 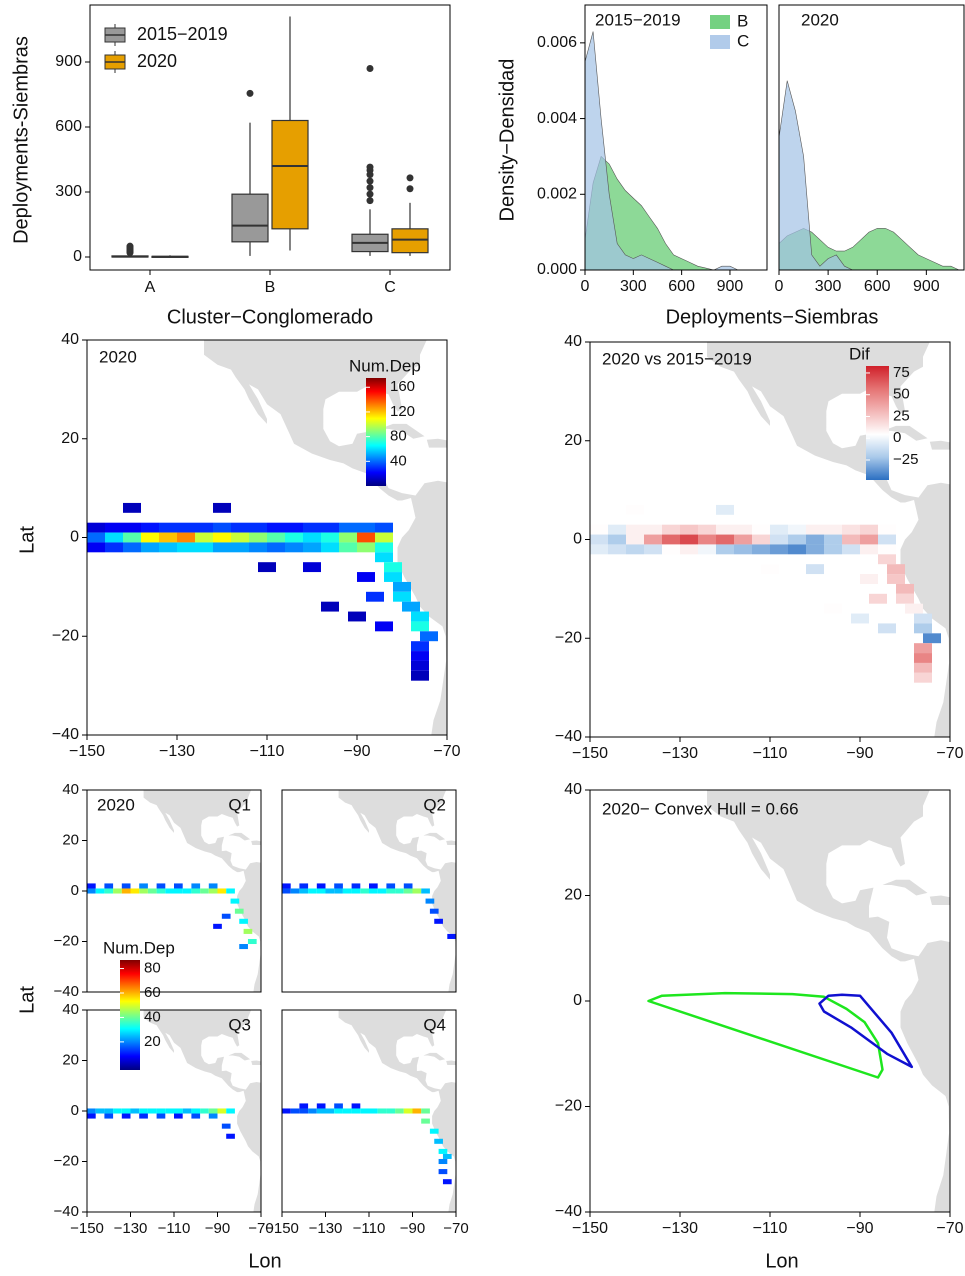 I want to click on facet-title: Q1, so click(x=239, y=804).